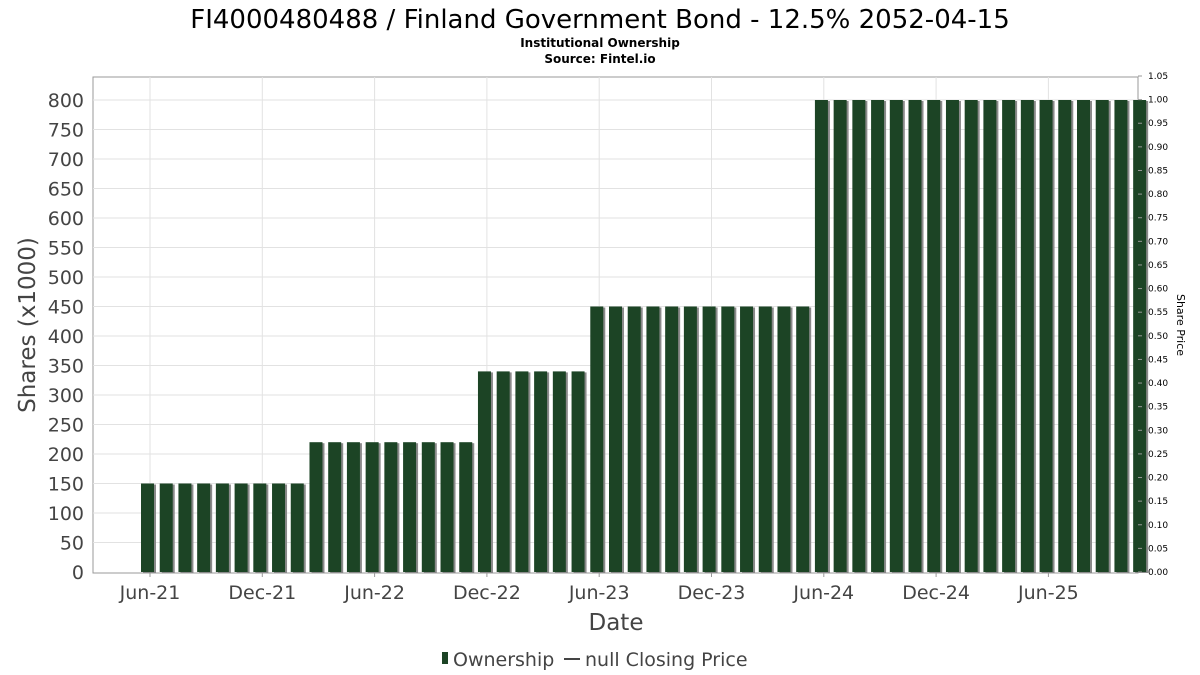  What do you see at coordinates (1158, 408) in the screenshot?
I see `y2-tick-label: 0.35` at bounding box center [1158, 408].